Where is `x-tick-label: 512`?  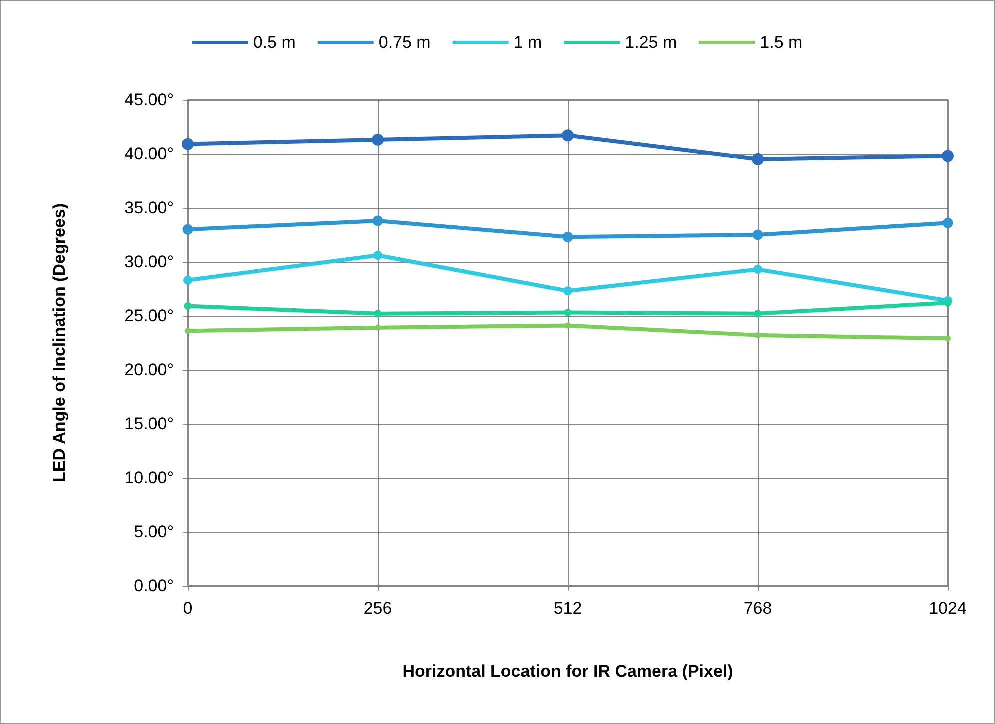
x-tick-label: 512 is located at coordinates (568, 608).